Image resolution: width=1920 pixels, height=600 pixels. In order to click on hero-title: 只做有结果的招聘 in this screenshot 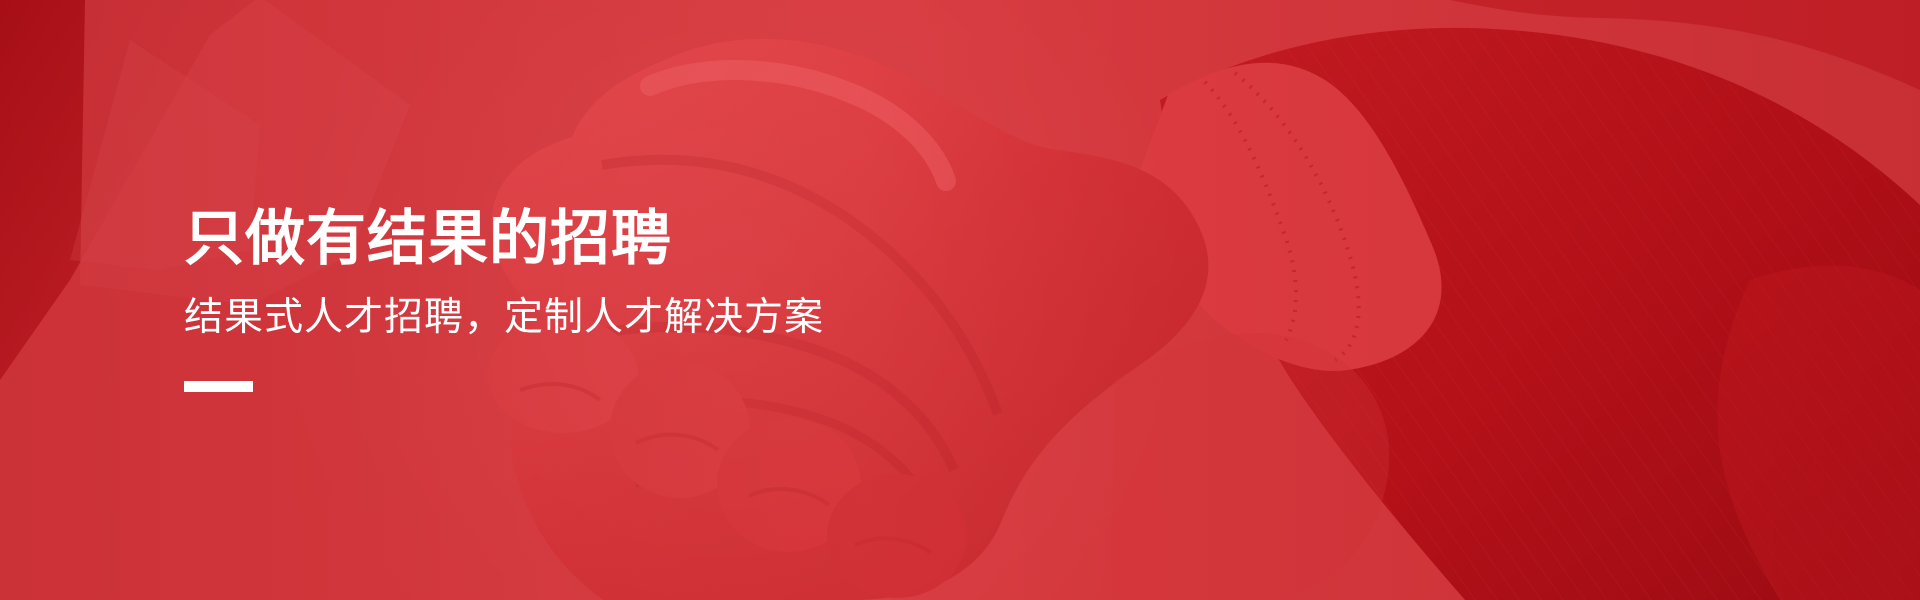, I will do `click(428, 239)`.